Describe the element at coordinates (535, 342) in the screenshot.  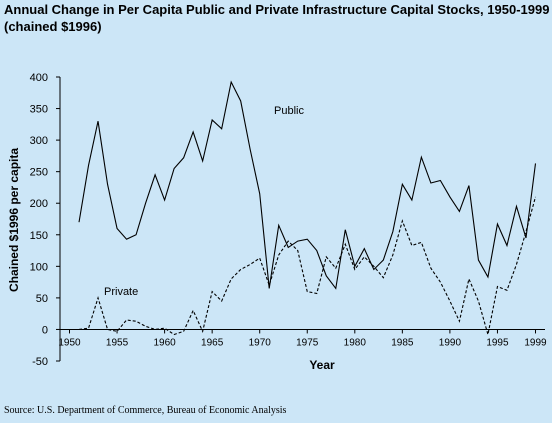
I see `x-tick-label: 1999` at that location.